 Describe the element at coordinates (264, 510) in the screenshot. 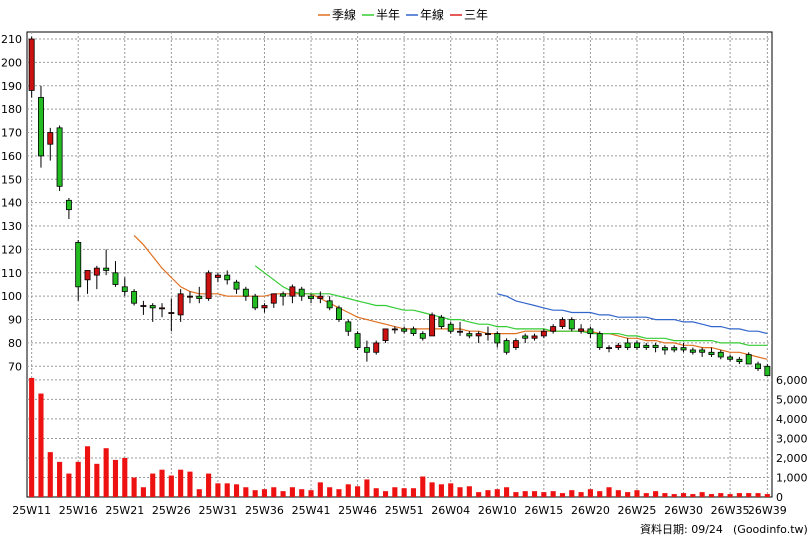

I see `time-tick-label: 25W36` at that location.